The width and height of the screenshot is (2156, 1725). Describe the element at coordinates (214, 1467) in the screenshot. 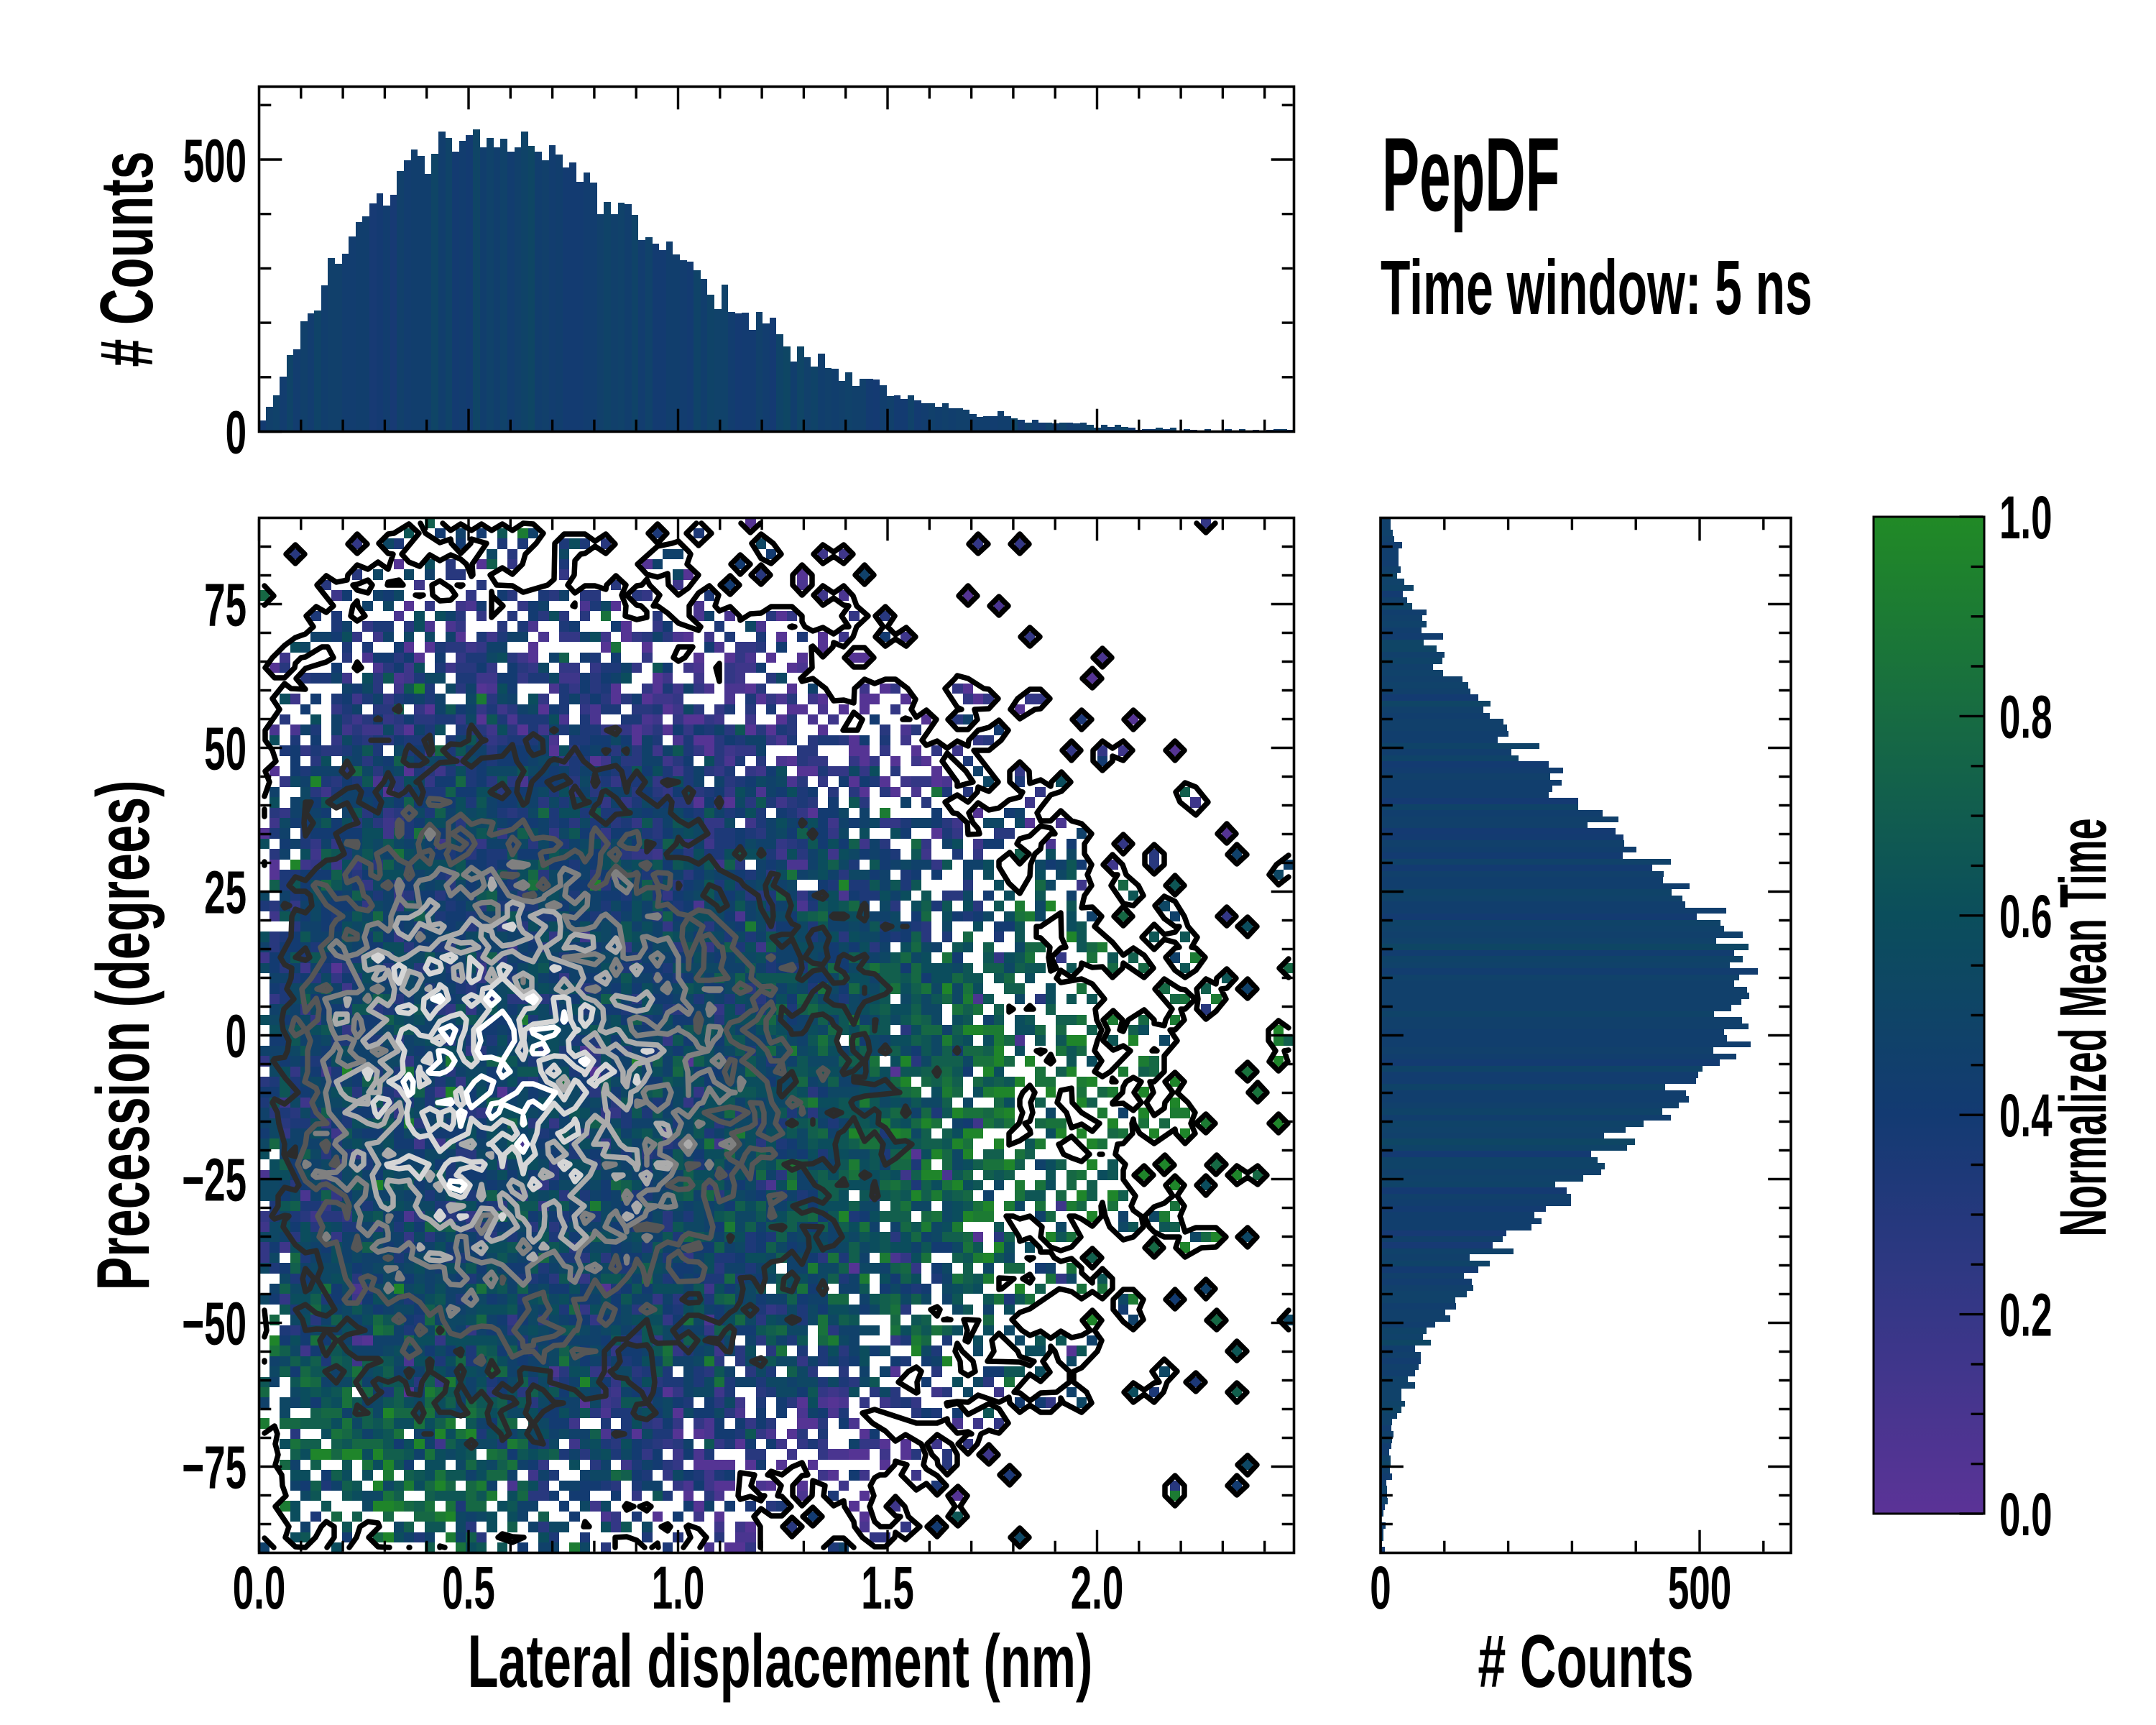

I see `svg-text: −75` at that location.